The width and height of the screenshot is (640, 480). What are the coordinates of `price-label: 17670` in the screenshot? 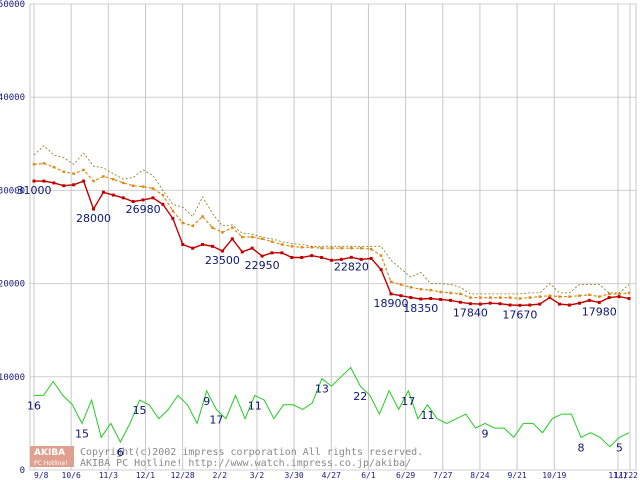 It's located at (519, 314).